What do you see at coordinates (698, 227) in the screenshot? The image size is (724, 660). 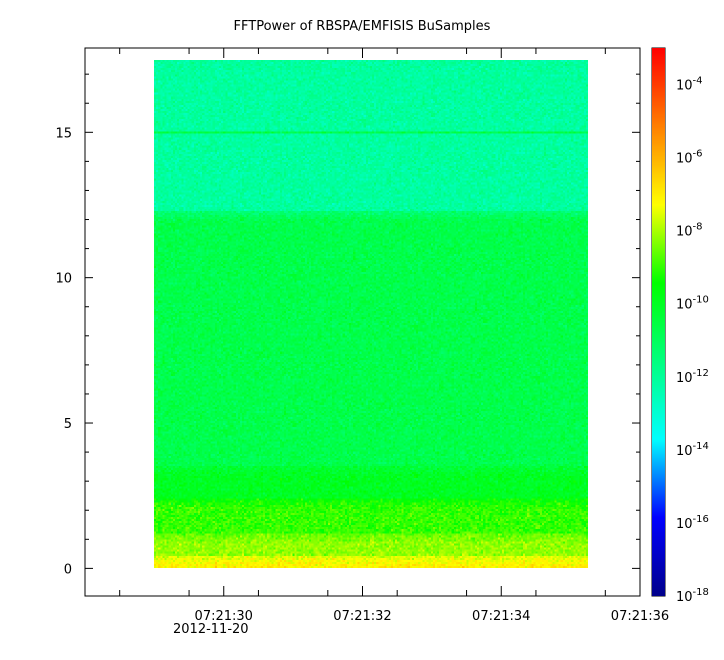 I see `colorbar-tick-exponent: -8` at bounding box center [698, 227].